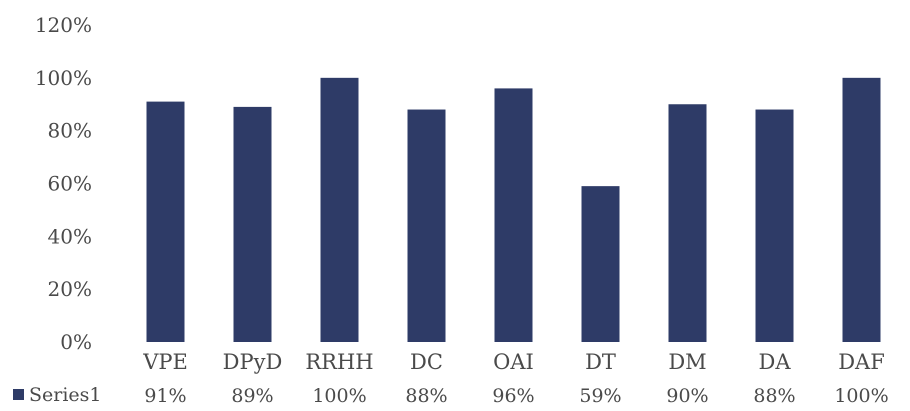 This screenshot has width=910, height=411. Describe the element at coordinates (18, 394) in the screenshot. I see `legend-swatch` at that location.